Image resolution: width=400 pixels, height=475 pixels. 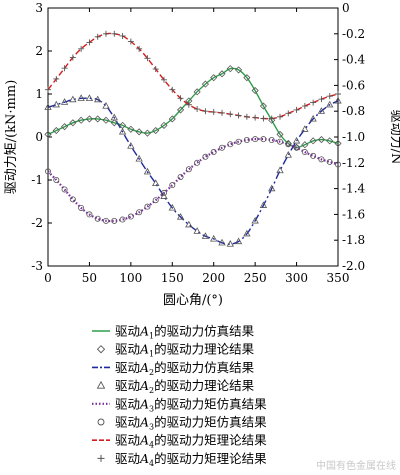 I want to click on legend-item: 驱动A3的驱动力矩仿真结果, so click(x=179, y=404).